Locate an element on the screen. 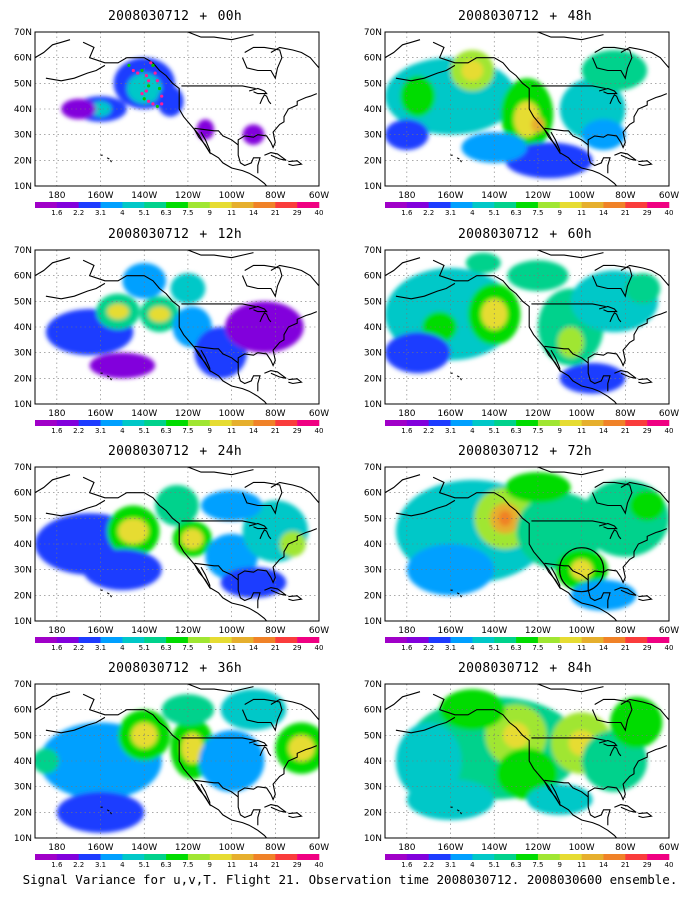 This screenshot has width=700, height=900. lon-label: 80W is located at coordinates (275, 414).